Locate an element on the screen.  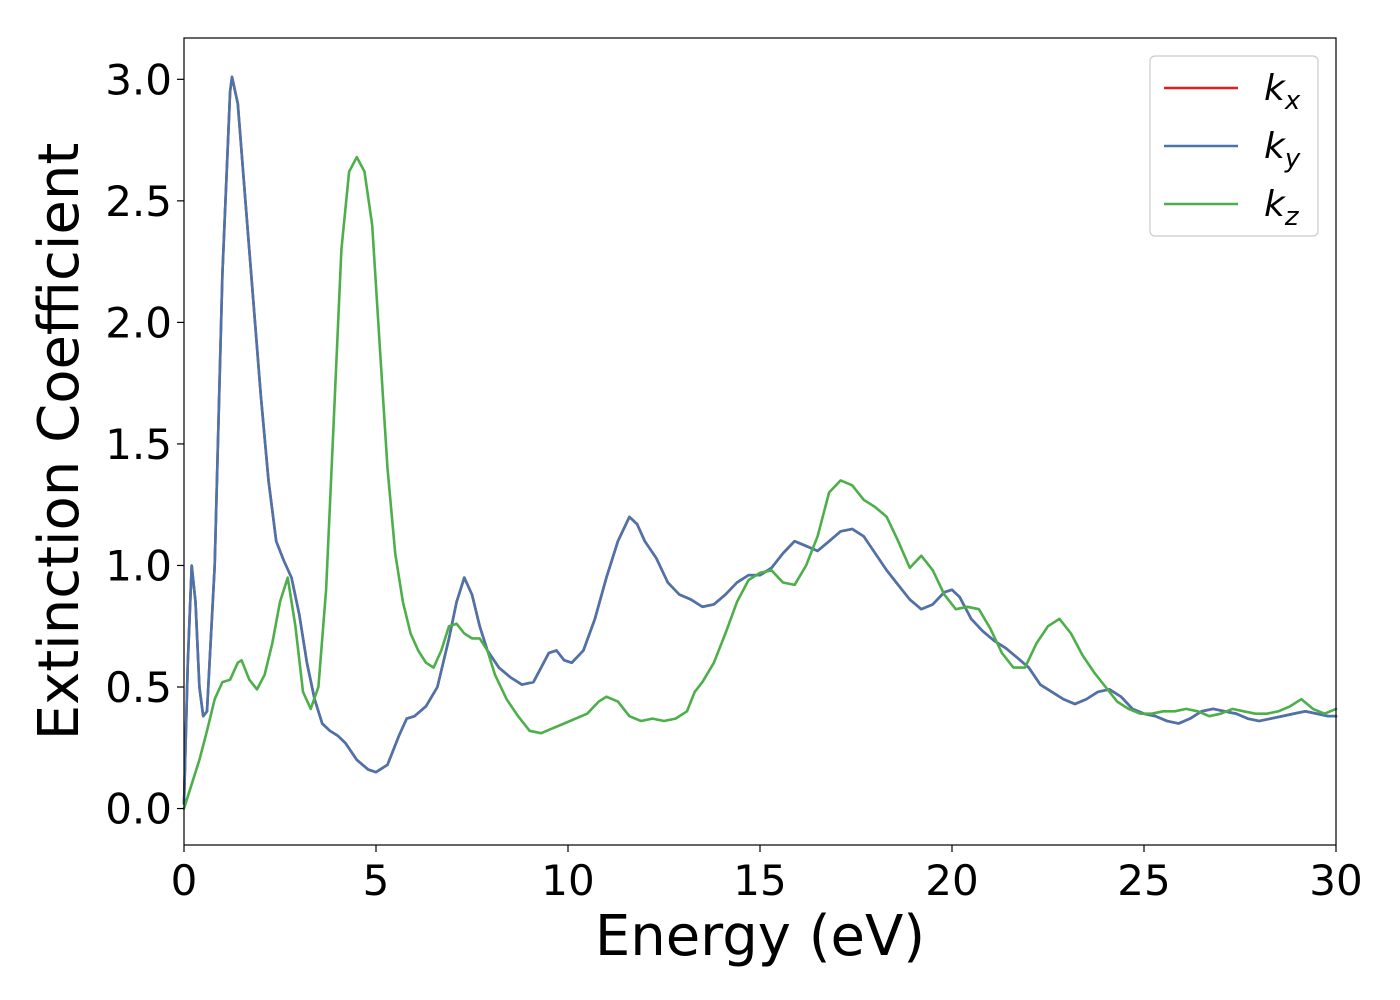
x-tick-label: 25 is located at coordinates (1143, 880).